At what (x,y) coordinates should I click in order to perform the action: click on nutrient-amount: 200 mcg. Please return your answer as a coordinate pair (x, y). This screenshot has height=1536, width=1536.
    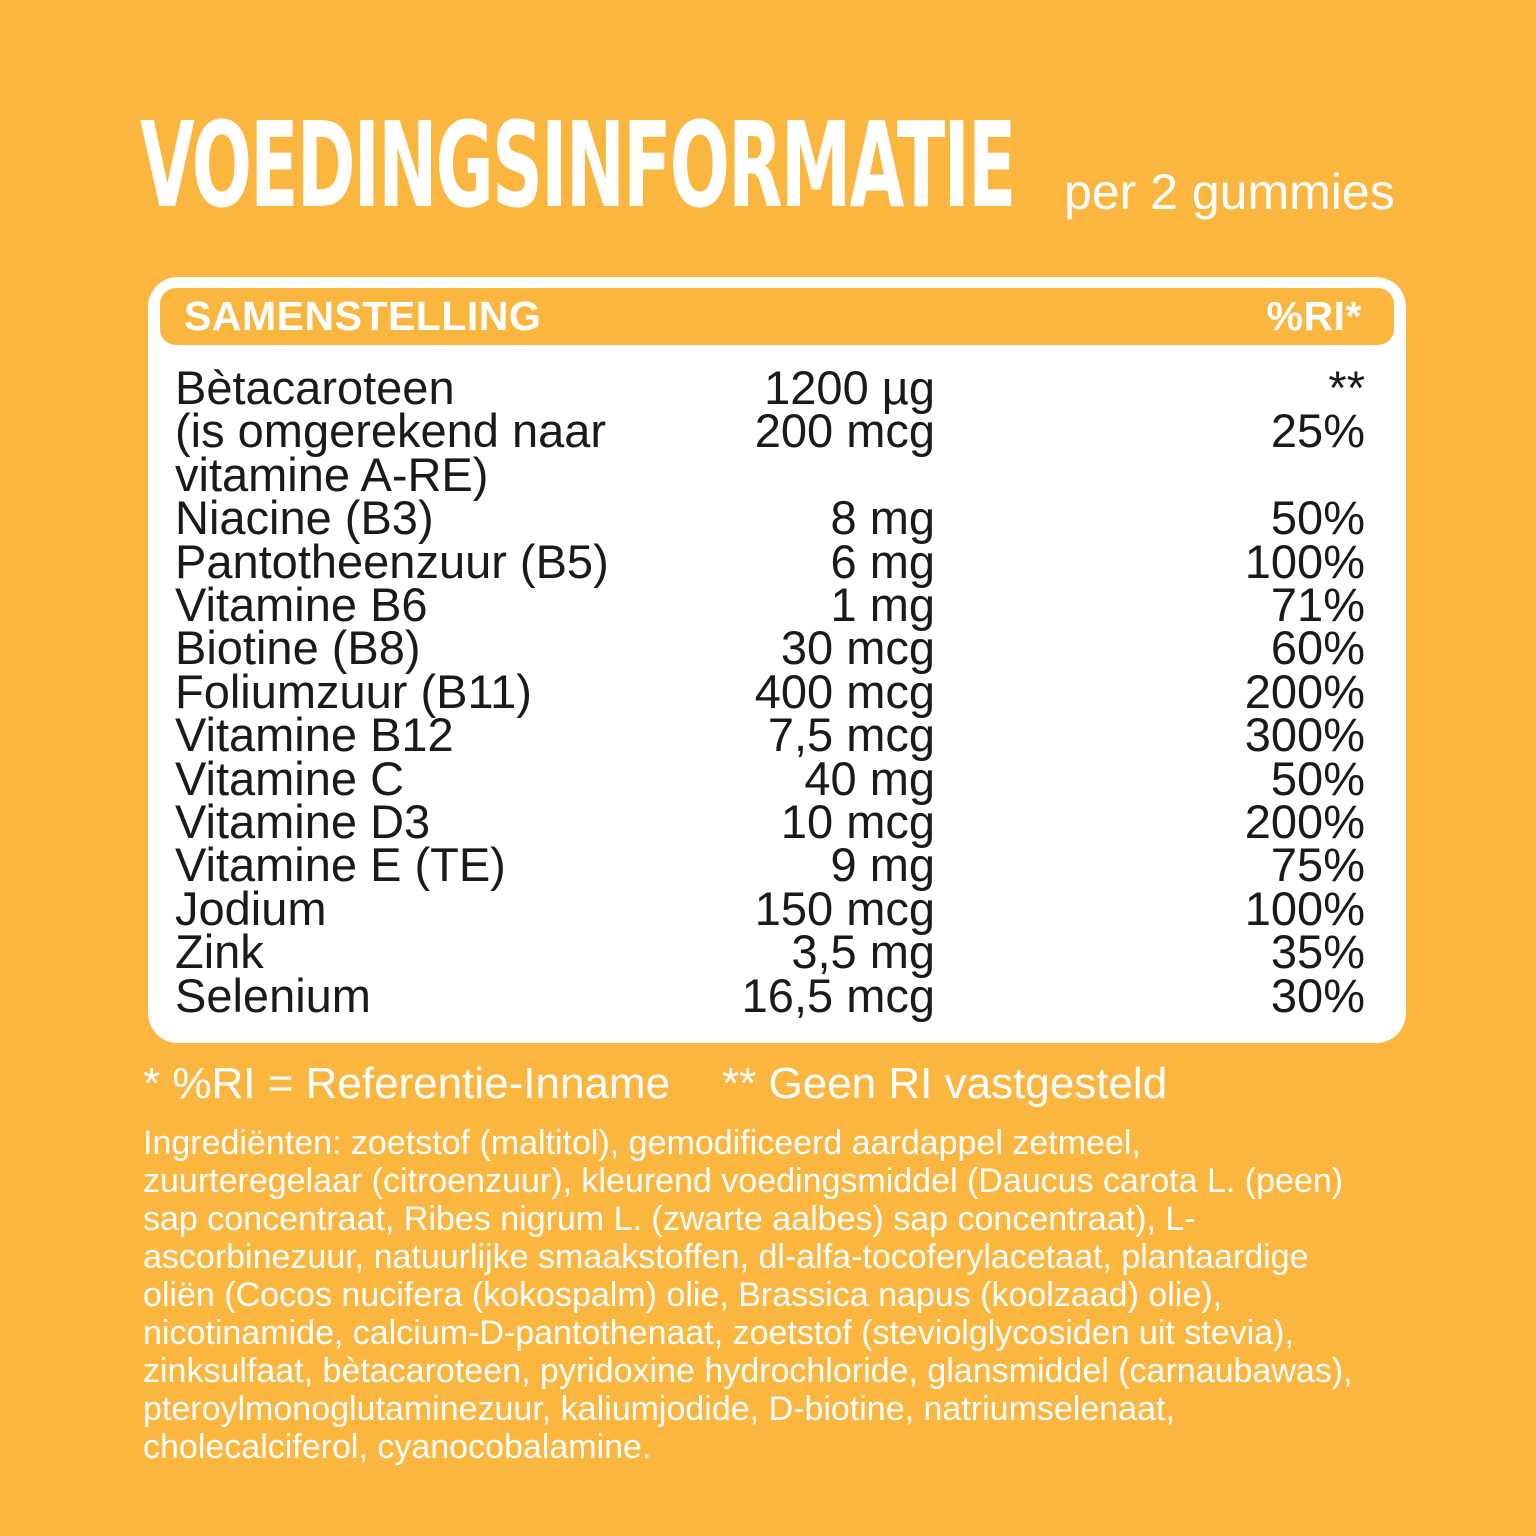
    Looking at the image, I should click on (844, 431).